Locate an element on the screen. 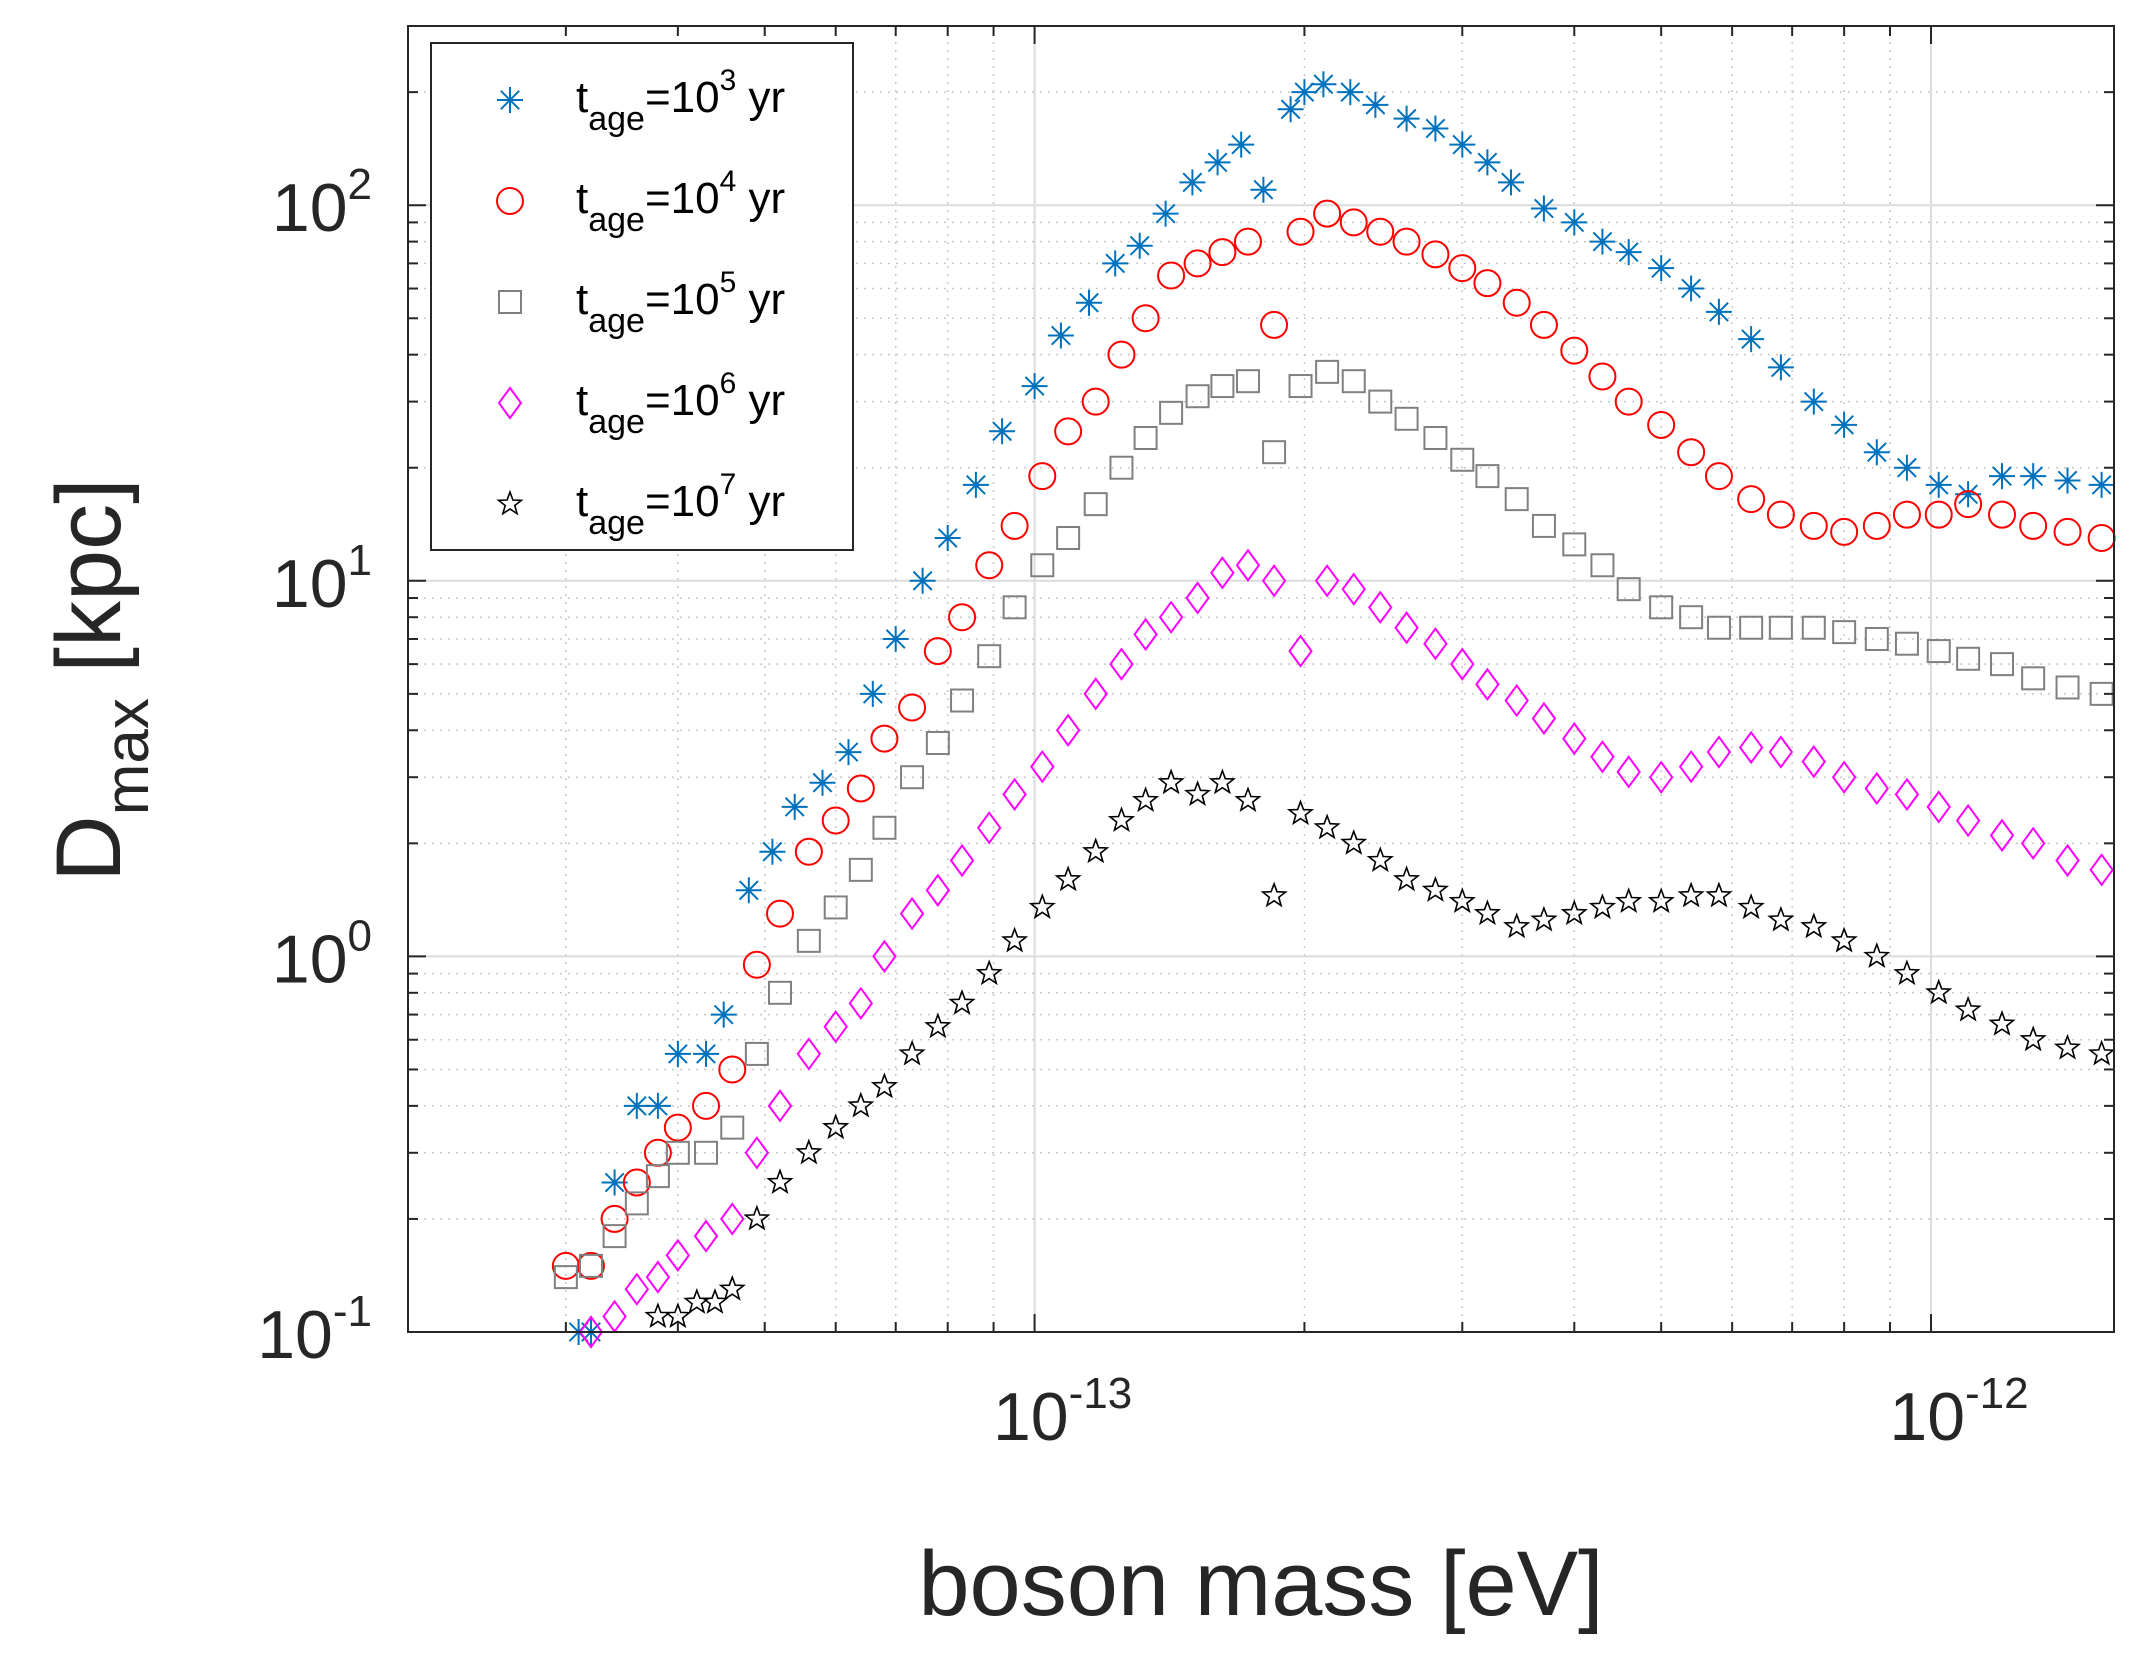 This screenshot has width=2131, height=1662. y-tick-label-exponent: -1 is located at coordinates (352, 1311).